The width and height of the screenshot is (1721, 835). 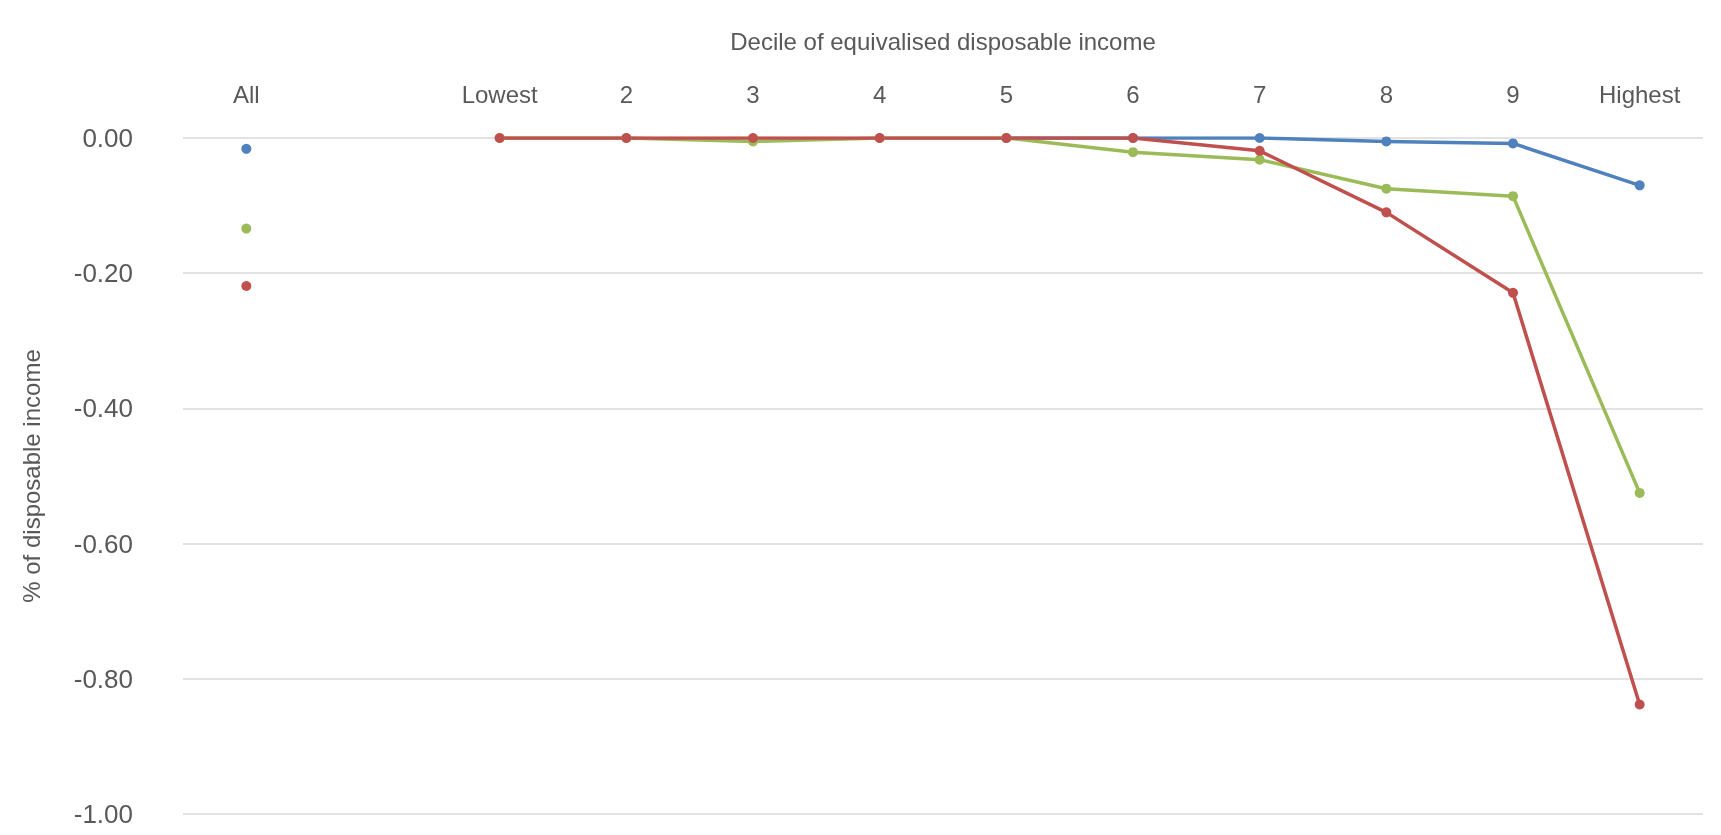 I want to click on y-tick-label: -0.20, so click(x=103, y=273).